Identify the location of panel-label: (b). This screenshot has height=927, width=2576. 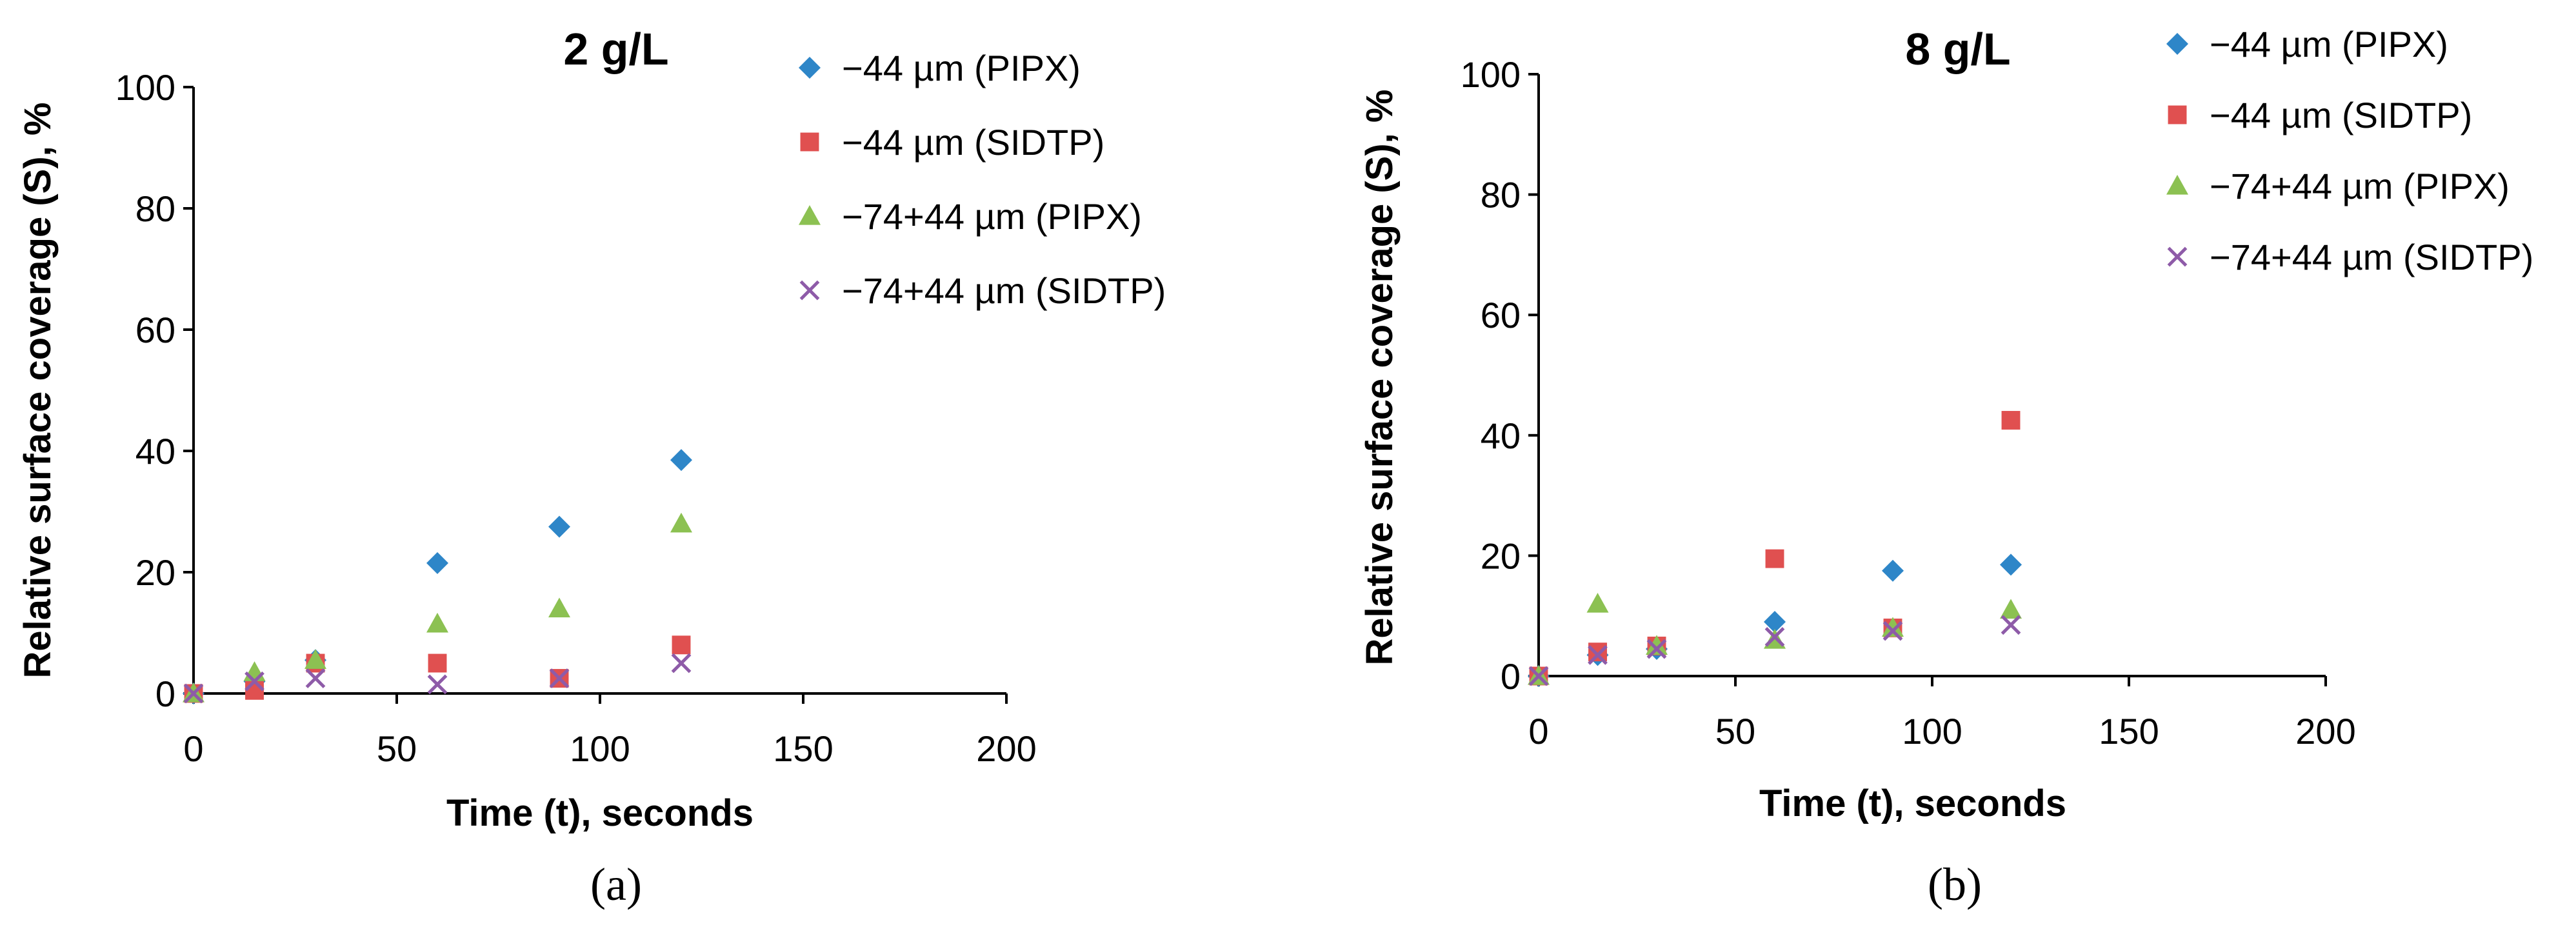
(1955, 884).